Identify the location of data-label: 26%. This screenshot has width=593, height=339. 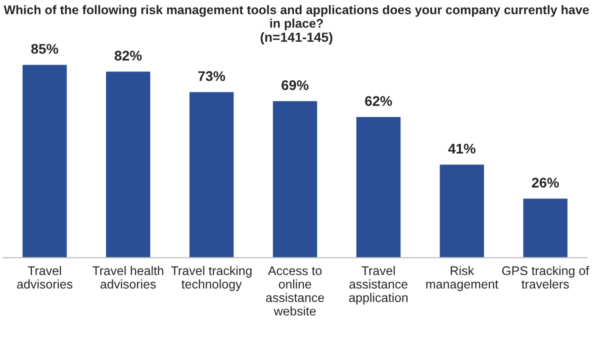
(545, 183).